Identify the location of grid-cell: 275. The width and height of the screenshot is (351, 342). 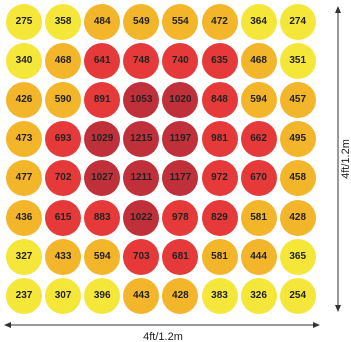
(24, 22).